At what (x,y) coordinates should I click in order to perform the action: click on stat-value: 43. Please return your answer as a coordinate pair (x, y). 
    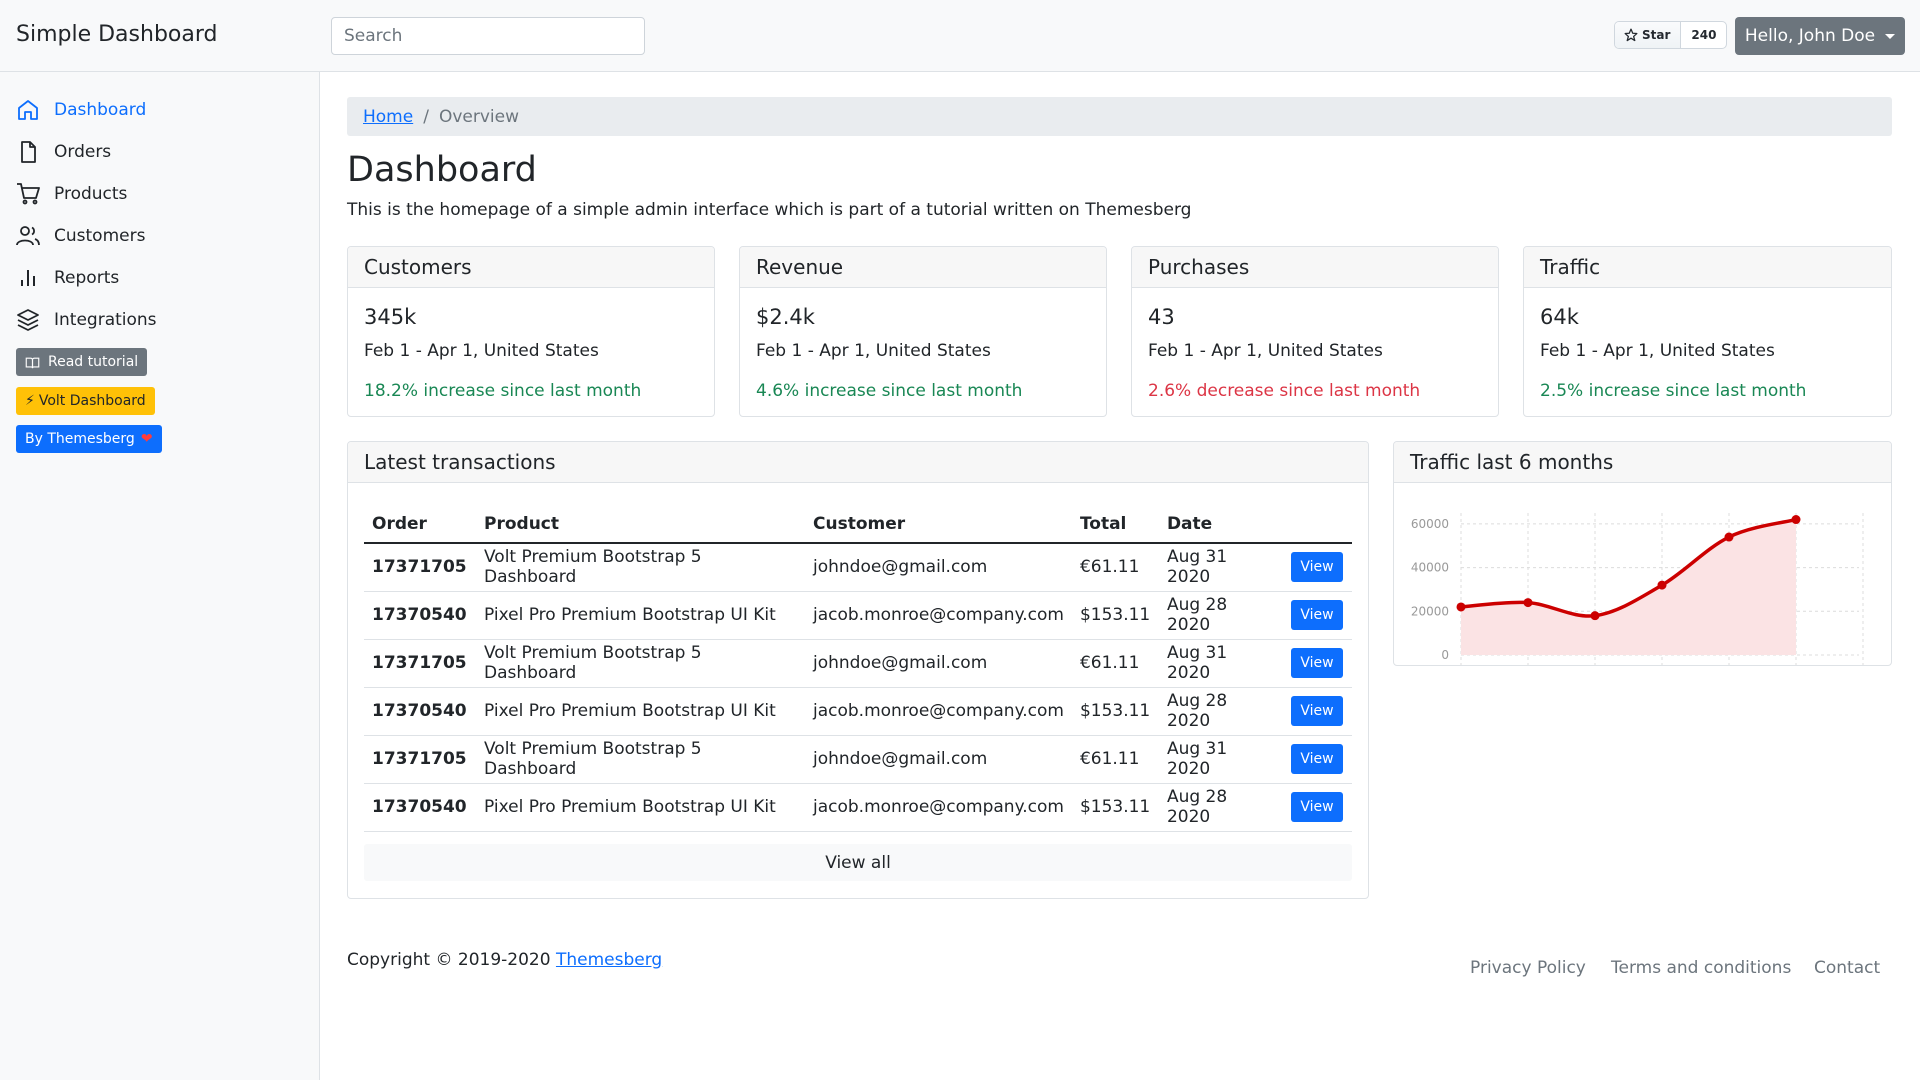
    Looking at the image, I should click on (1161, 317).